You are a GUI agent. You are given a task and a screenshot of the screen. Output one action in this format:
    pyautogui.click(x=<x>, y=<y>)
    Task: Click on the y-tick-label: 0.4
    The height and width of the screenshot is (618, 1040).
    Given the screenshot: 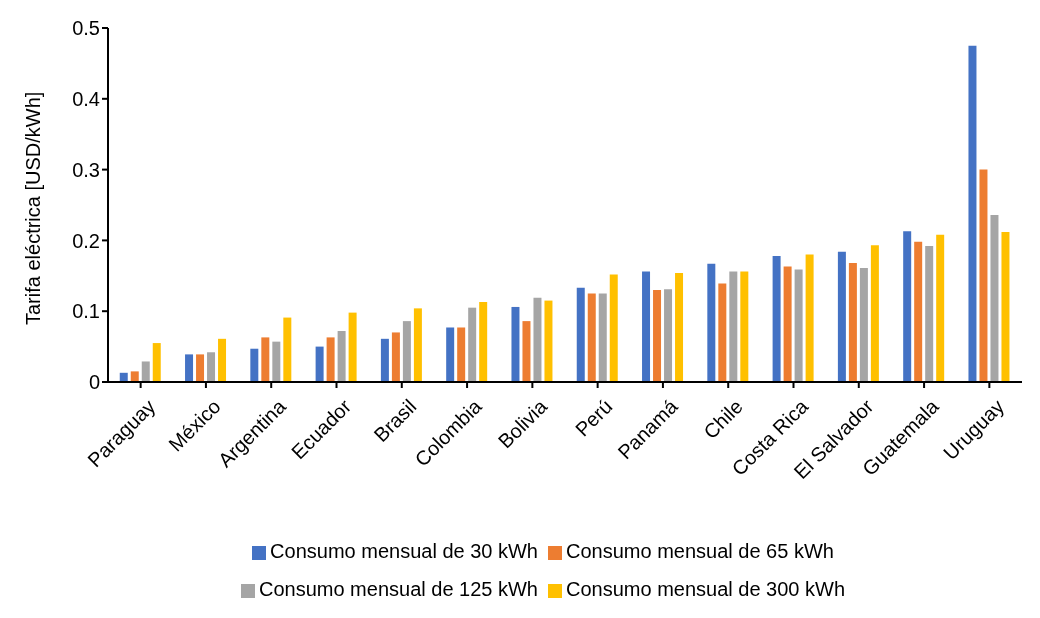 What is the action you would take?
    pyautogui.click(x=86, y=98)
    